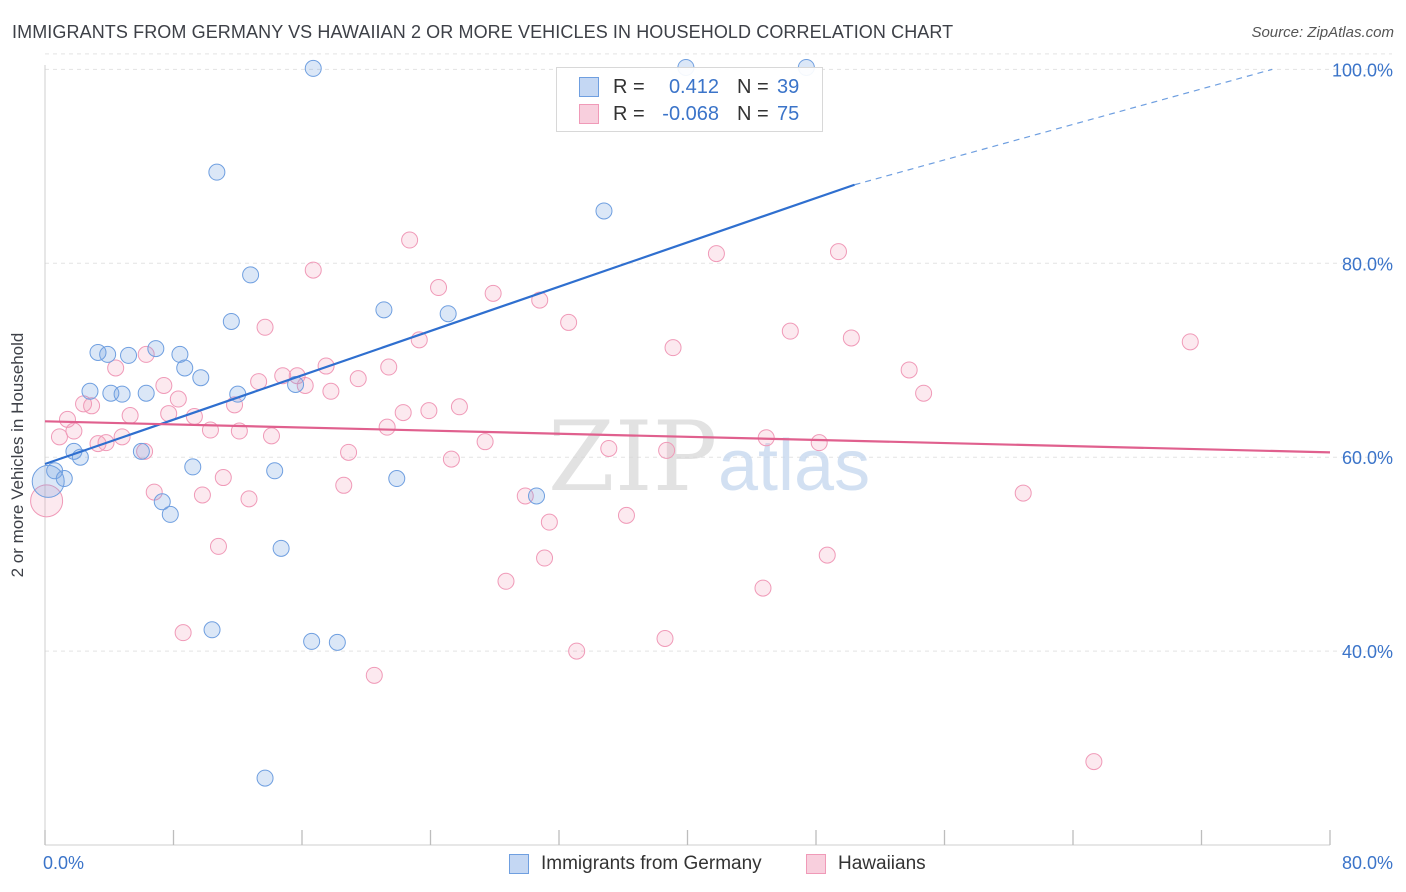 This screenshot has width=1406, height=892. I want to click on chart-source: Source: ZipAtlas.com, so click(1322, 32).